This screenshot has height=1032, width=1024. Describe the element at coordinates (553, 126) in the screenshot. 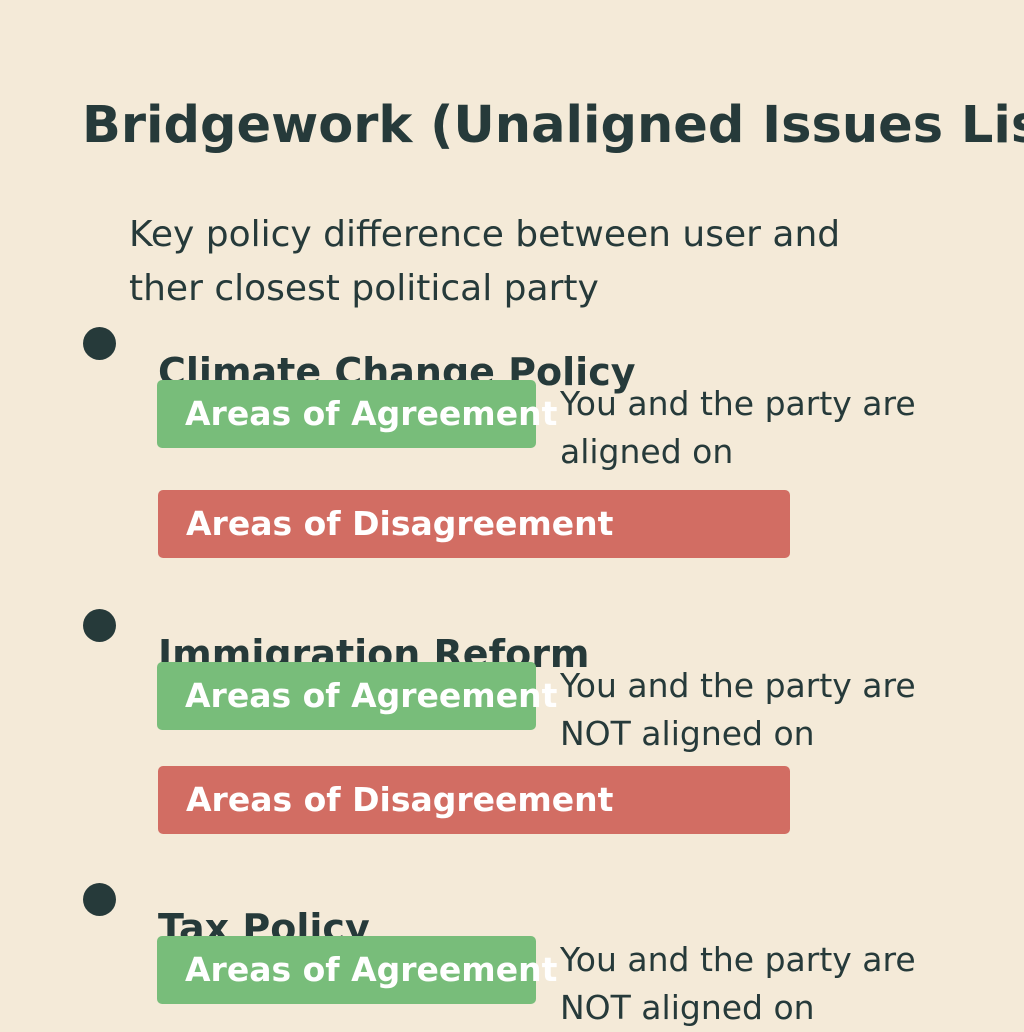

I see `page-title: Bridgework (Unaligned Issues List)` at that location.